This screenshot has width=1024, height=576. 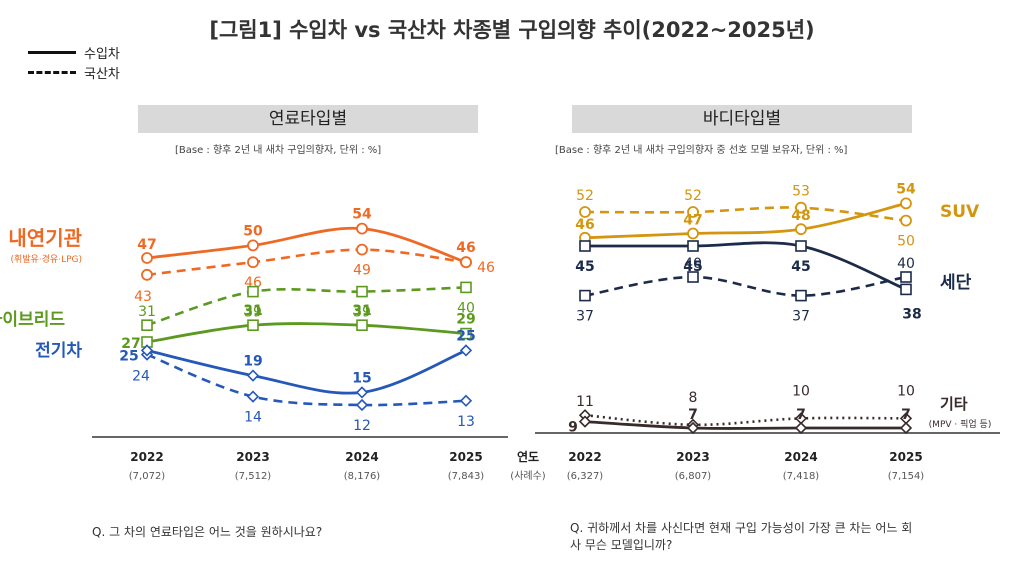 What do you see at coordinates (741, 528) in the screenshot?
I see `right-question-line1: Q. 귀하께서 차를 사신다면 현재 구입 가능성이 가장 큰 차는 어느 회` at bounding box center [741, 528].